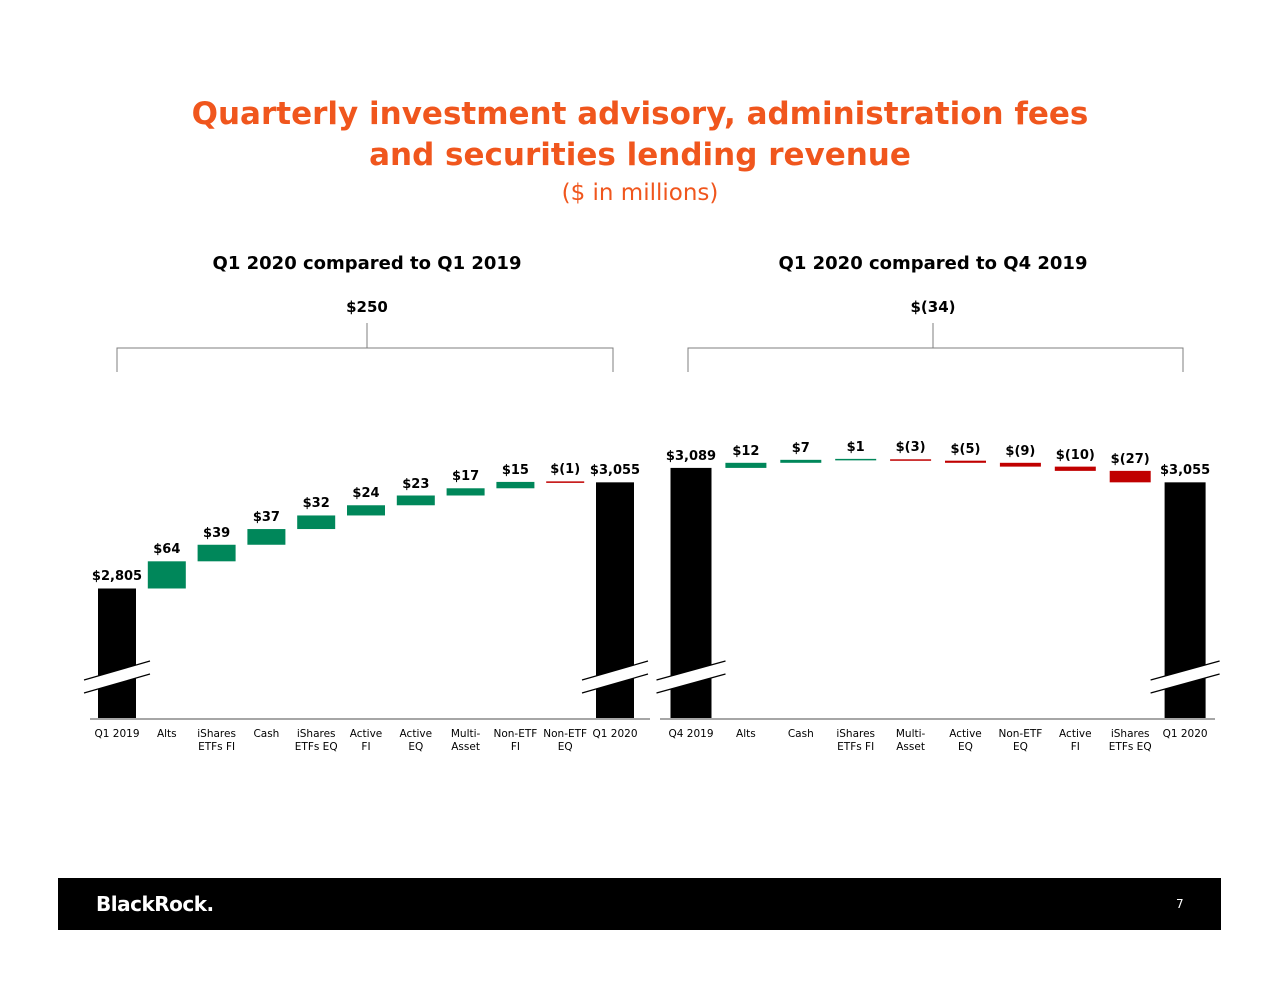 This screenshot has width=1280, height=989. I want to click on x-tick-label: Q1 2019, so click(117, 734).